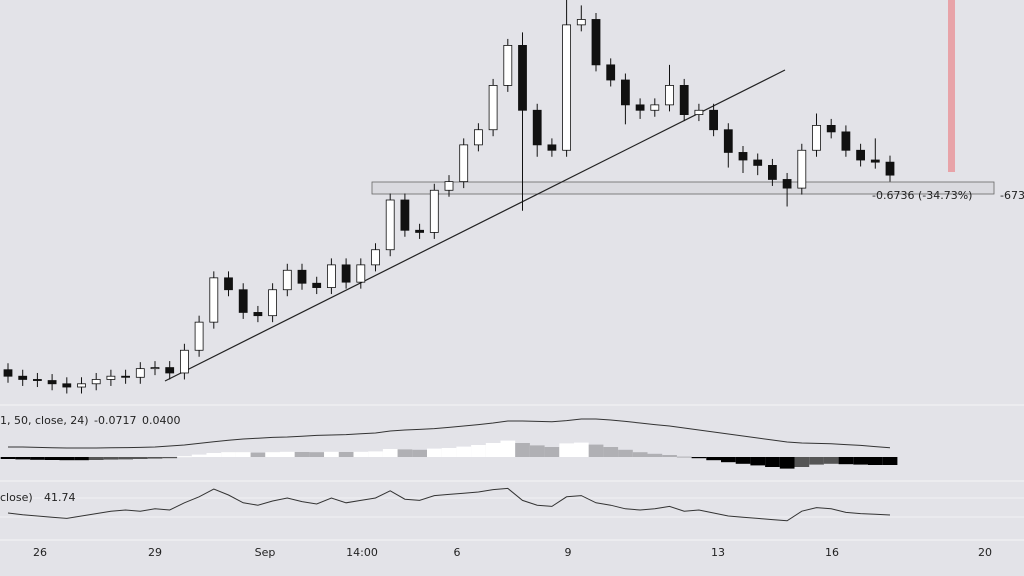 The height and width of the screenshot is (576, 1024). I want to click on time-label: Sep, so click(265, 552).